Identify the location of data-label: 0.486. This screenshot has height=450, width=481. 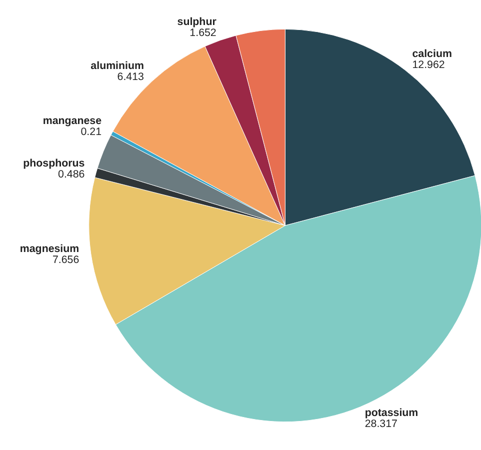
(71, 174).